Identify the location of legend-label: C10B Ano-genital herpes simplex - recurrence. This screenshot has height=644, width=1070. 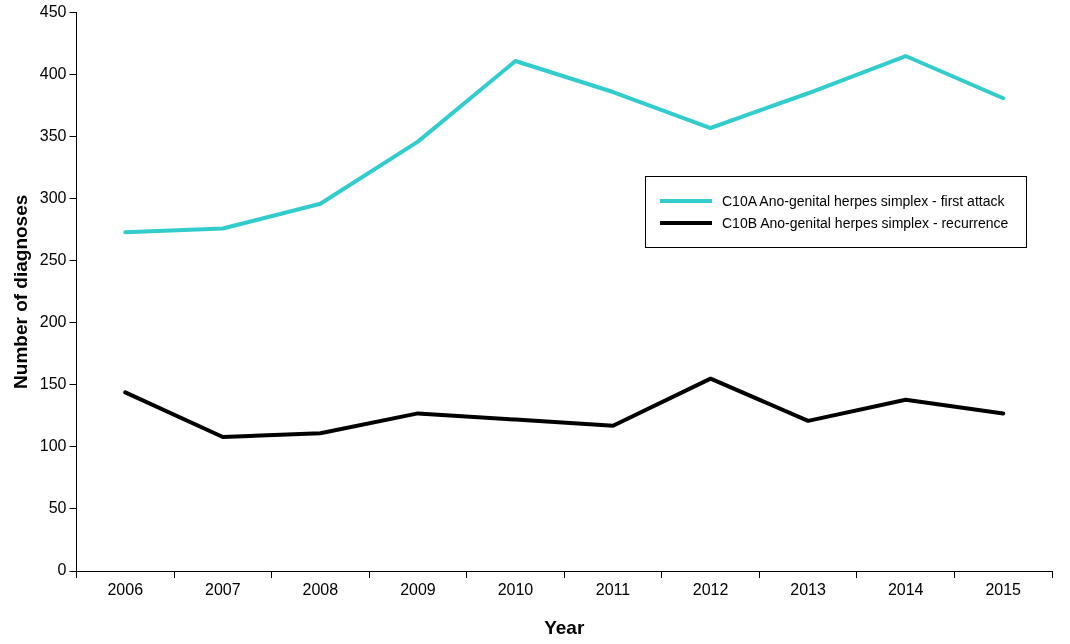
(865, 222).